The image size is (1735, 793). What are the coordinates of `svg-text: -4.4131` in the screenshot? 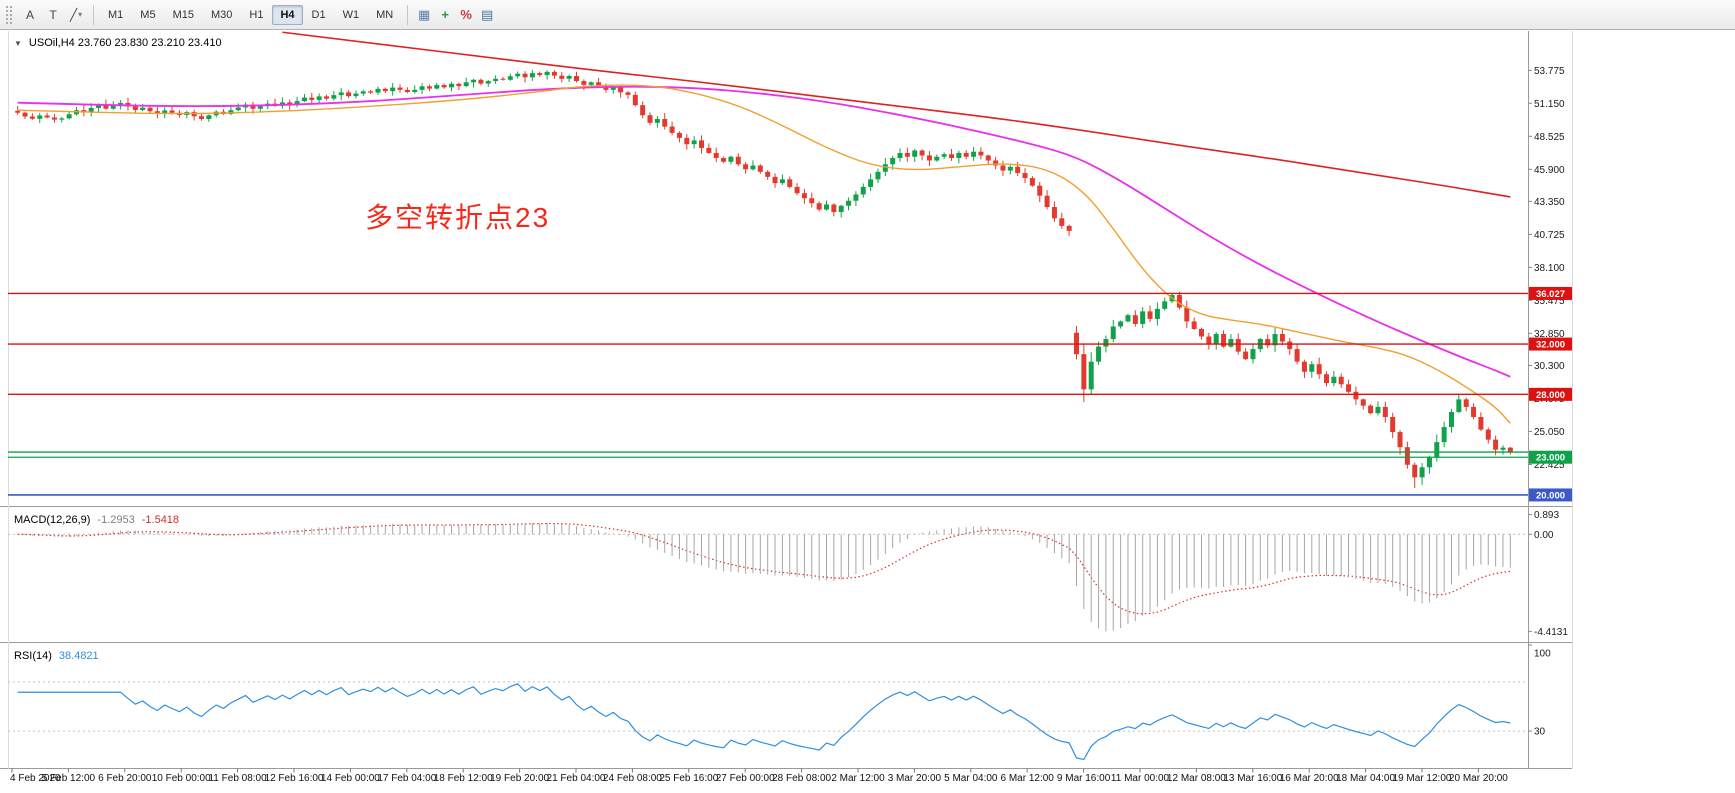 It's located at (1551, 632).